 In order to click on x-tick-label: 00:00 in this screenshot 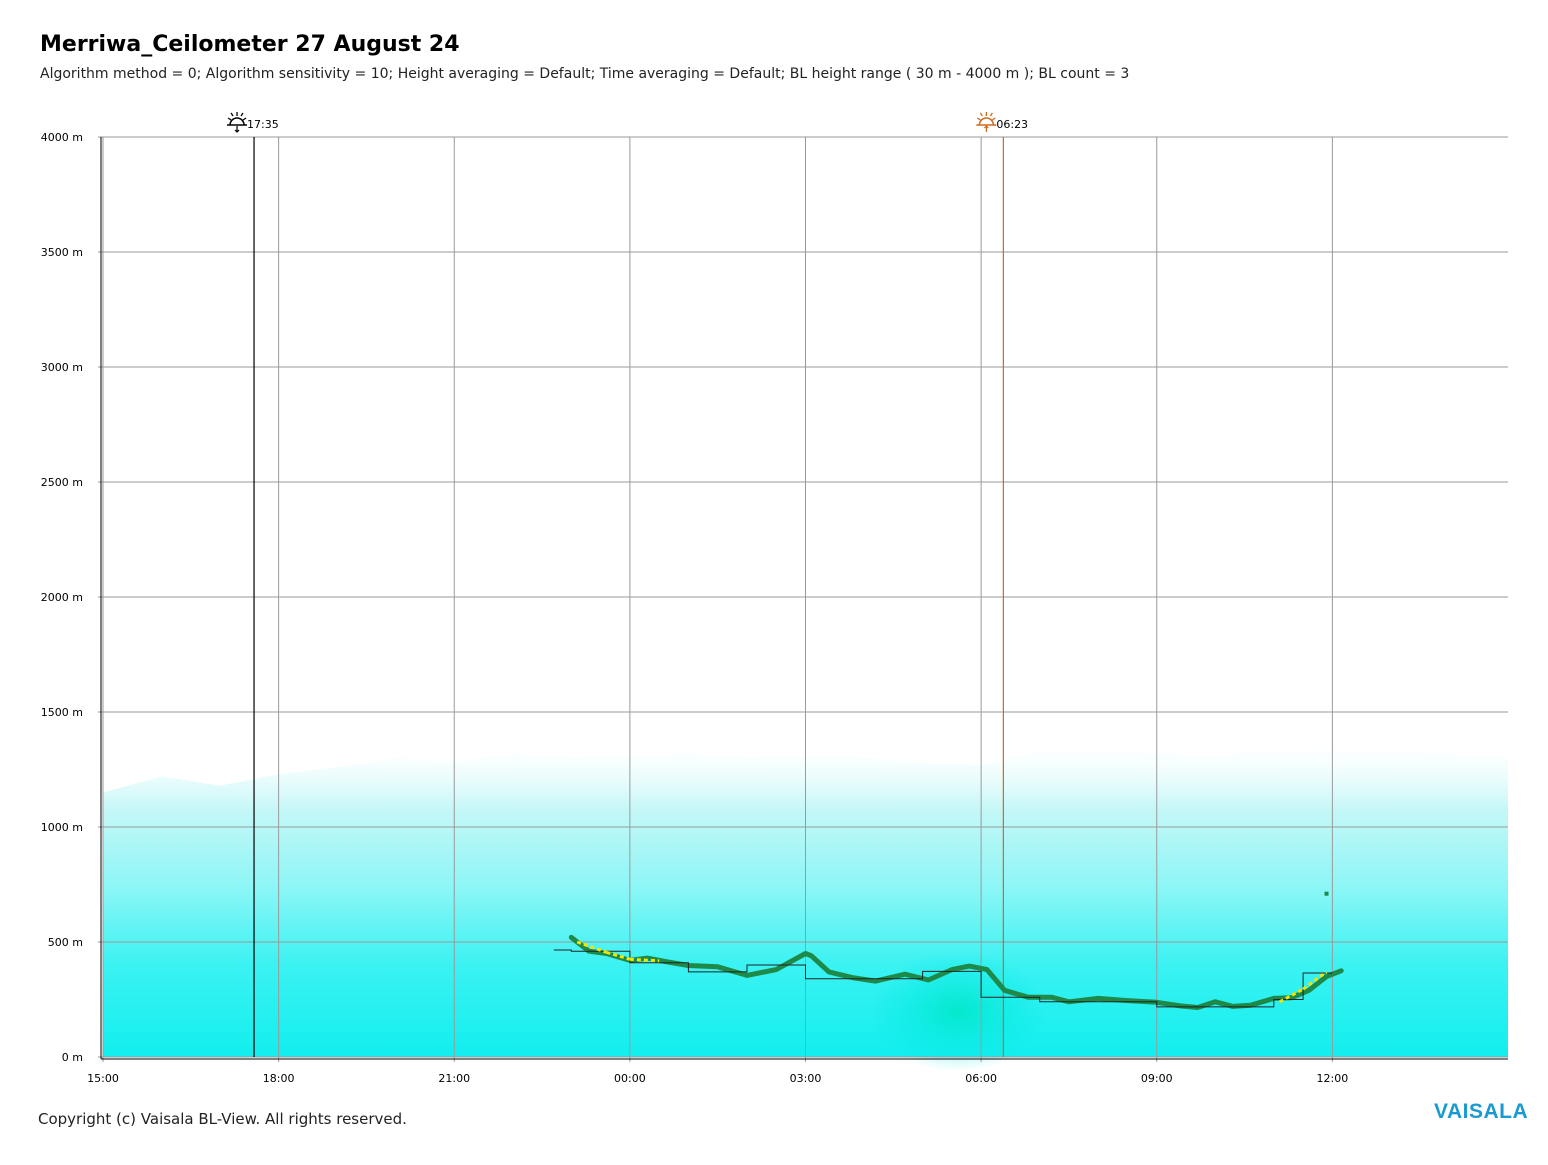, I will do `click(630, 1078)`.